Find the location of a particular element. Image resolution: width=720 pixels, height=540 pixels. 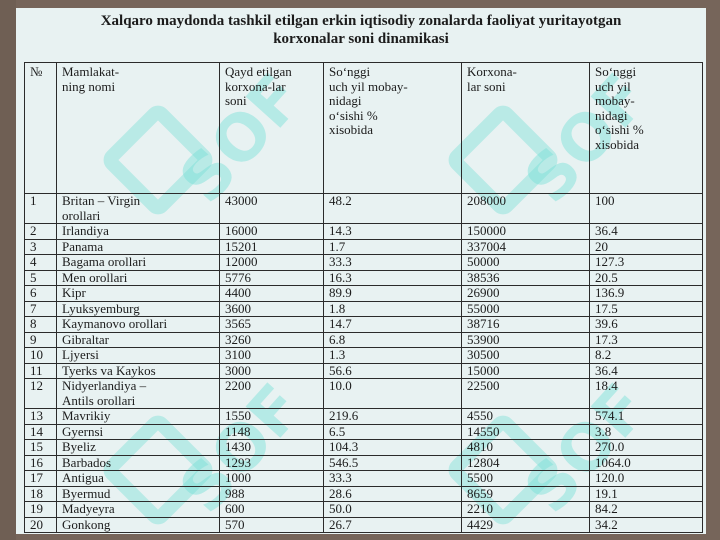

row-number: 18 is located at coordinates (40, 493).